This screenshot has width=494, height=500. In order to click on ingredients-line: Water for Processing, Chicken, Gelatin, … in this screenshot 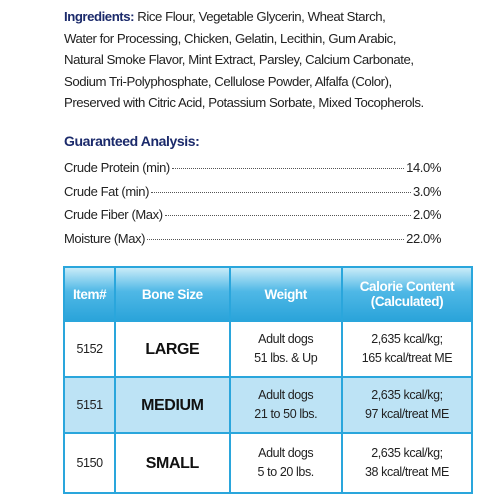, I will do `click(230, 38)`.